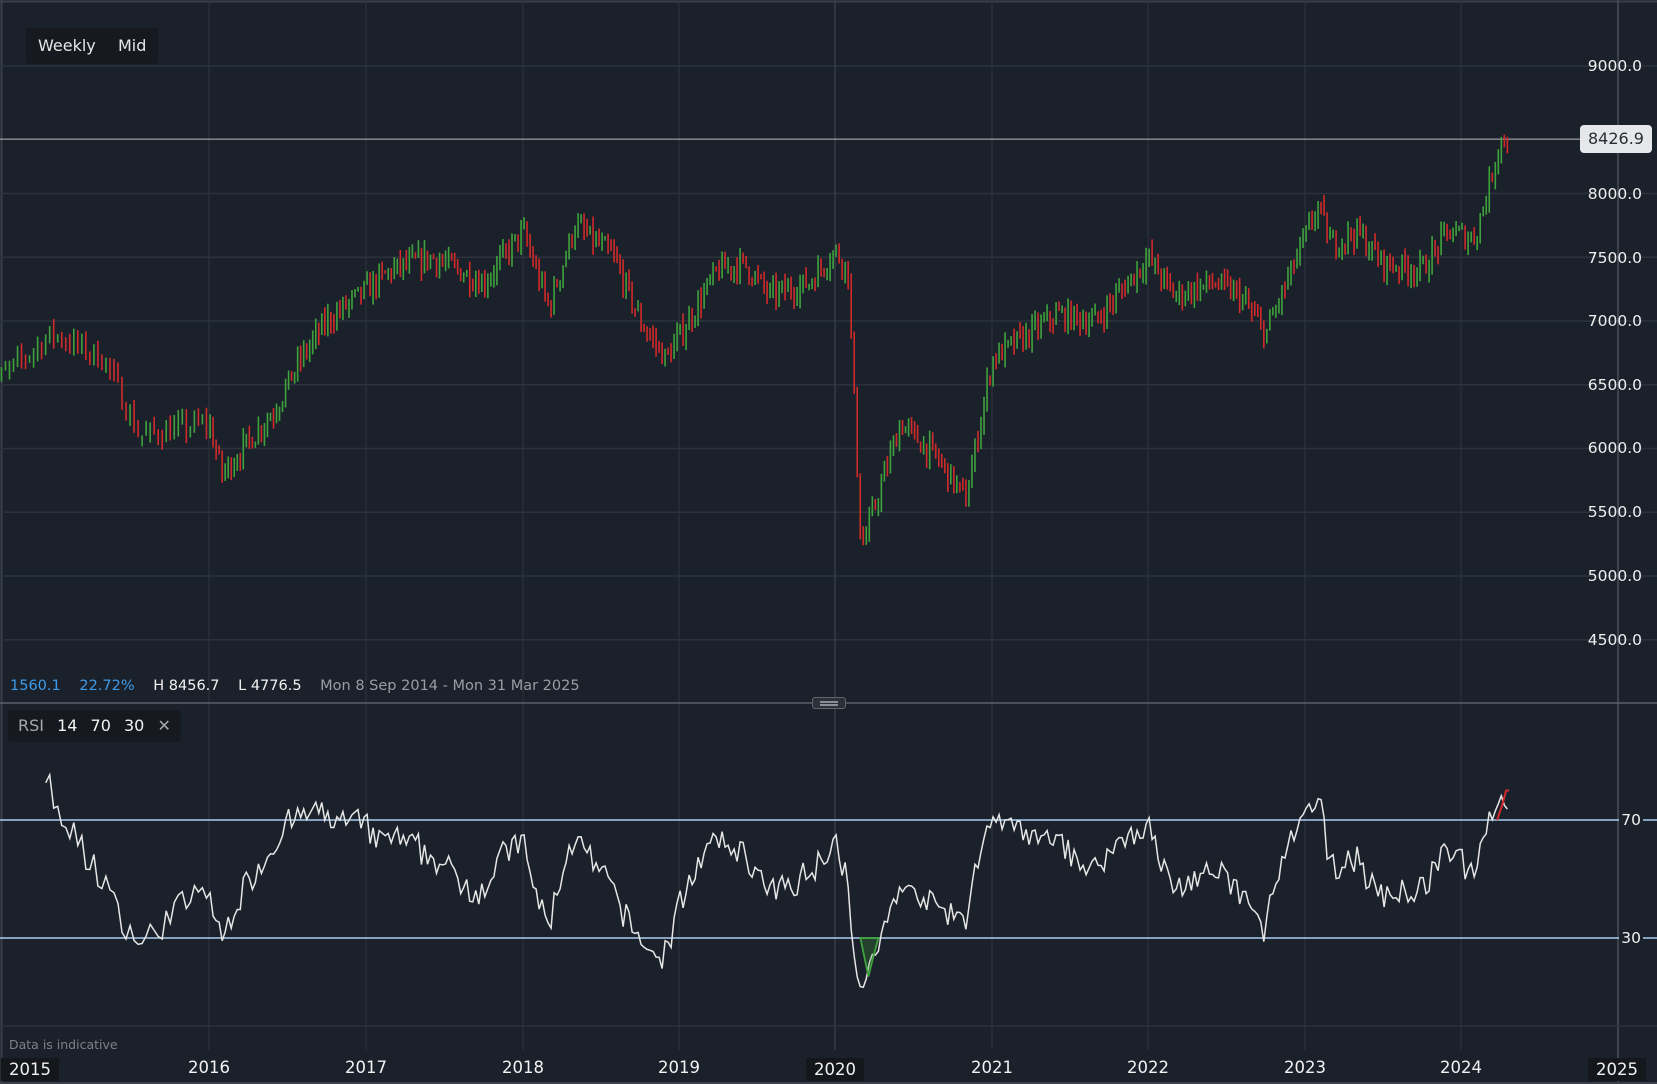  I want to click on x-axis-label: 2021, so click(992, 1067).